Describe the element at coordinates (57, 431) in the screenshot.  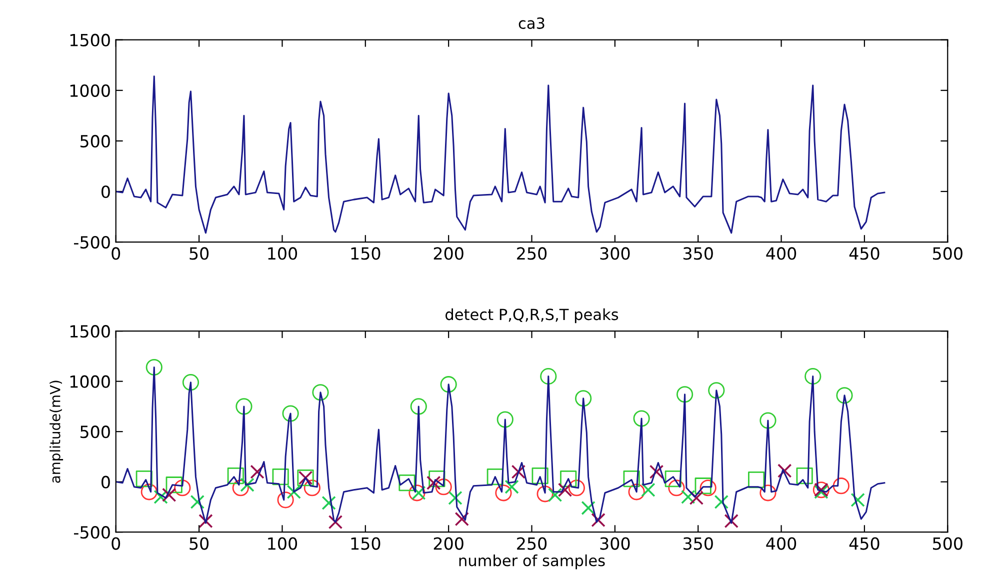
I see `y-axis-title: amplitude(mV)` at that location.